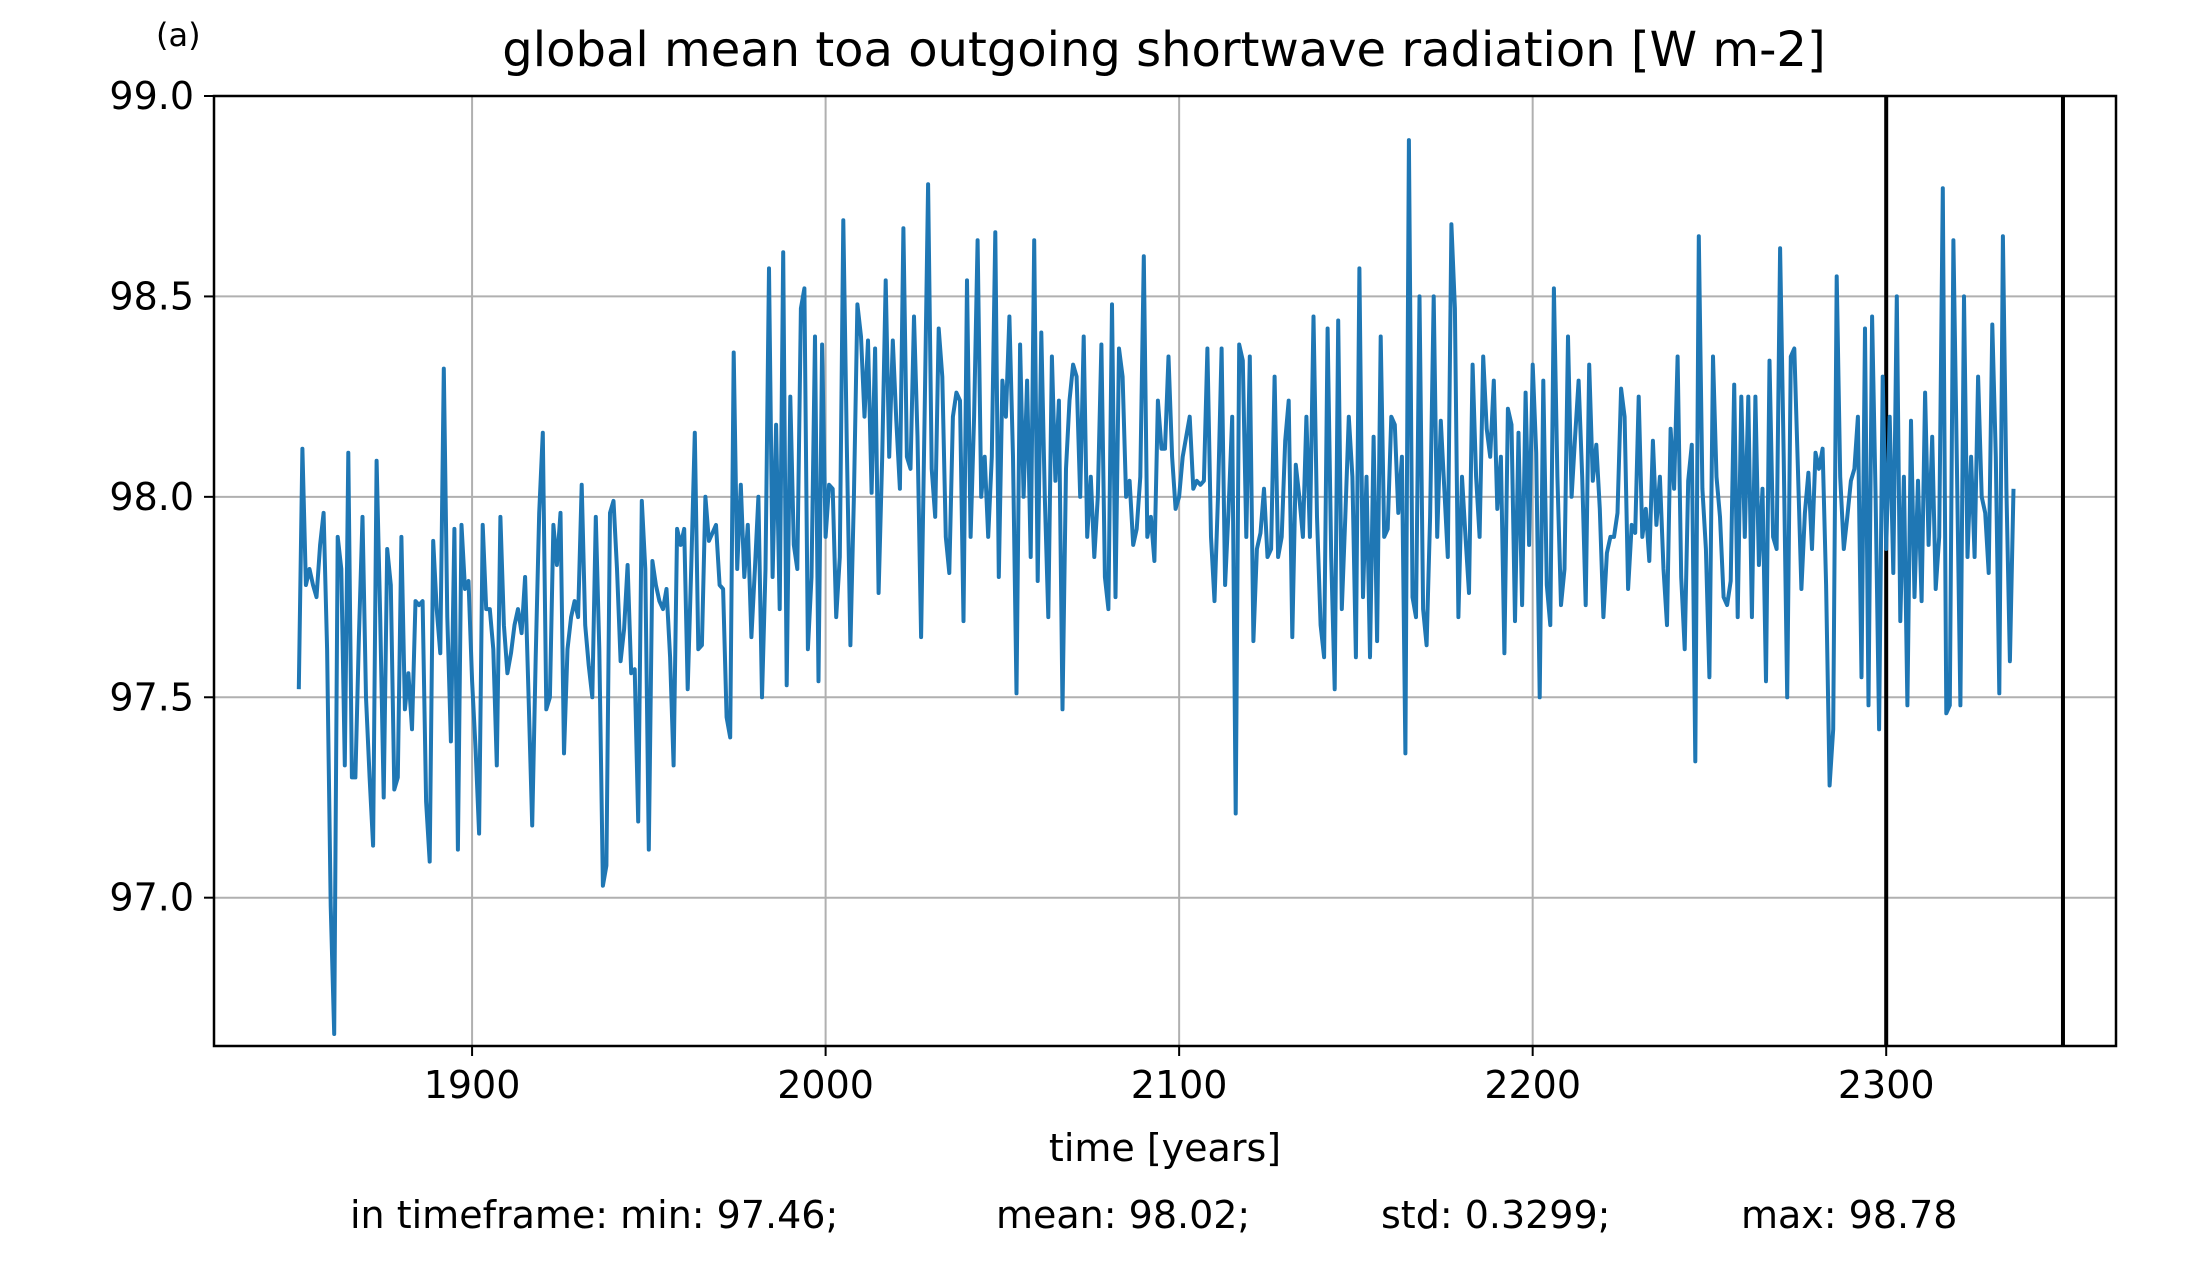 This screenshot has height=1263, width=2196. What do you see at coordinates (151, 296) in the screenshot?
I see `y-tick-label: 98.5` at bounding box center [151, 296].